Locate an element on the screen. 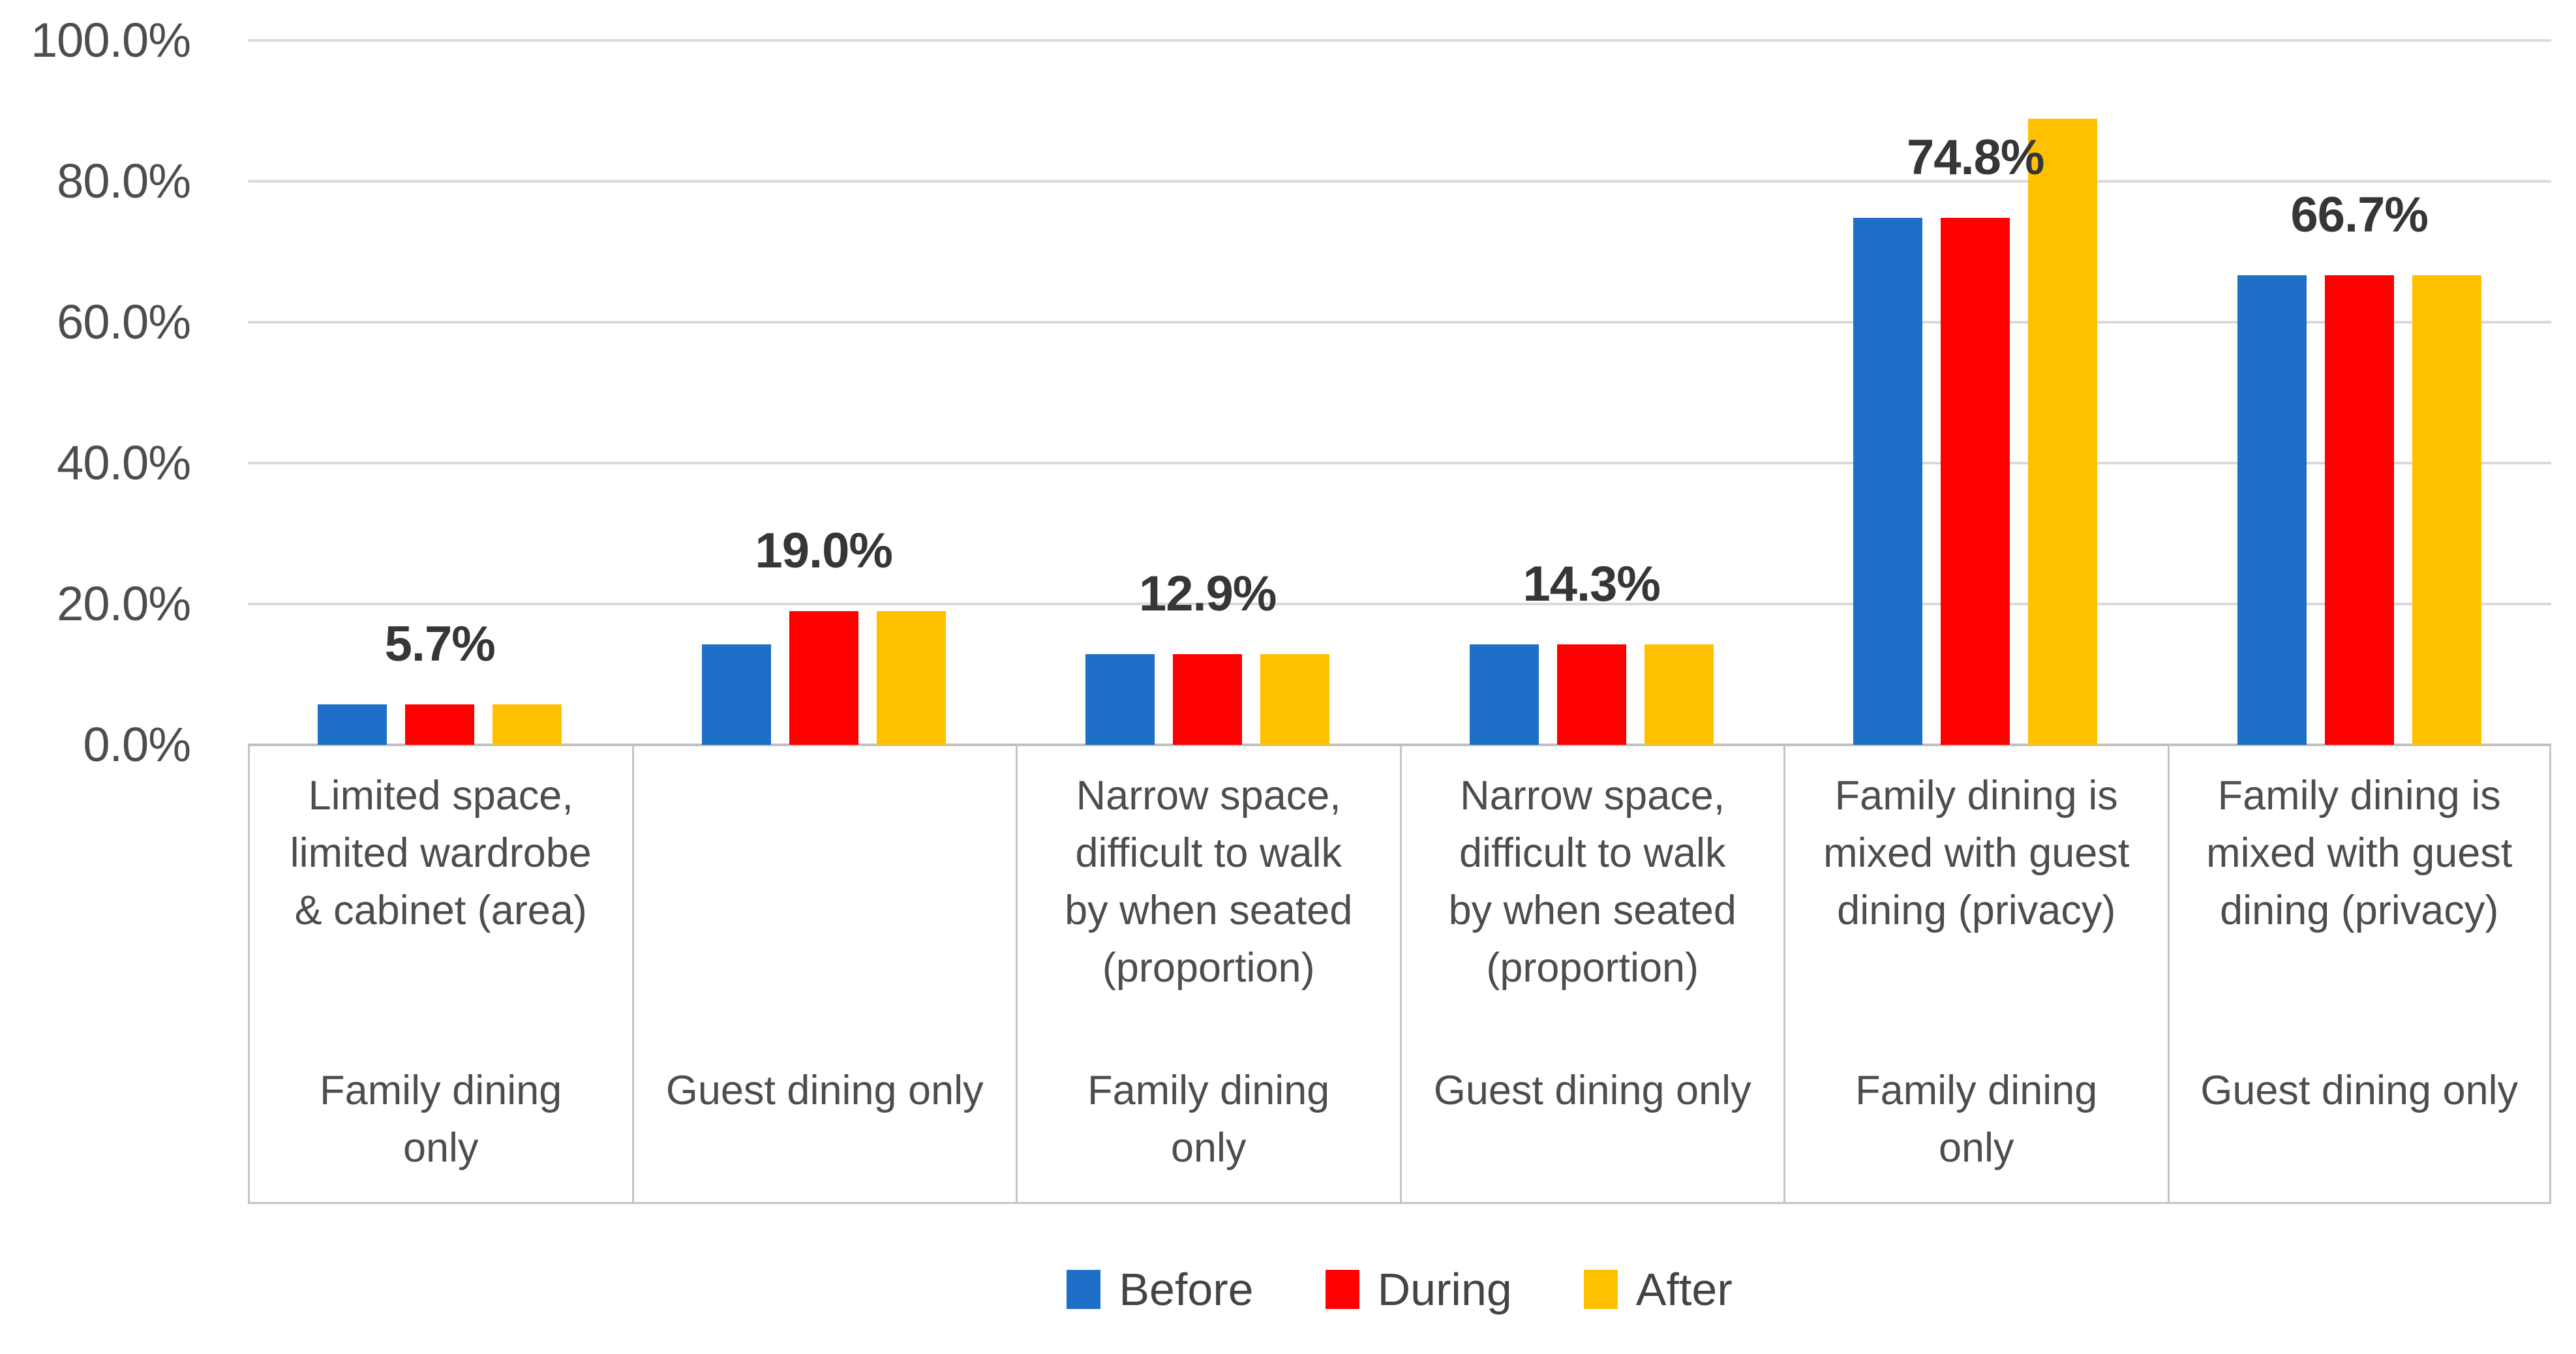  legend-item-after: After is located at coordinates (1658, 1290).